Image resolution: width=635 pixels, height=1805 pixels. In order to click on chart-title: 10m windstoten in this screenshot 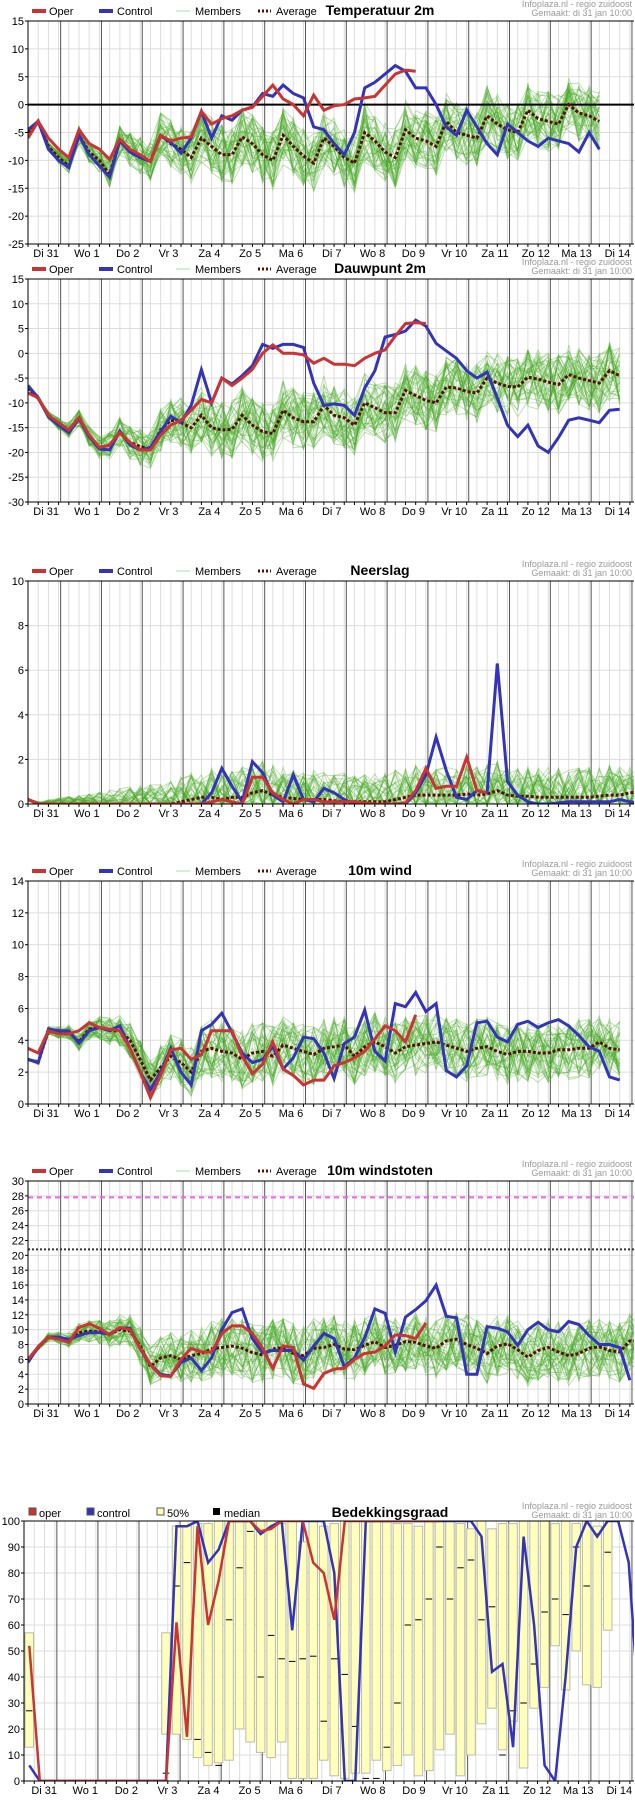, I will do `click(380, 1170)`.